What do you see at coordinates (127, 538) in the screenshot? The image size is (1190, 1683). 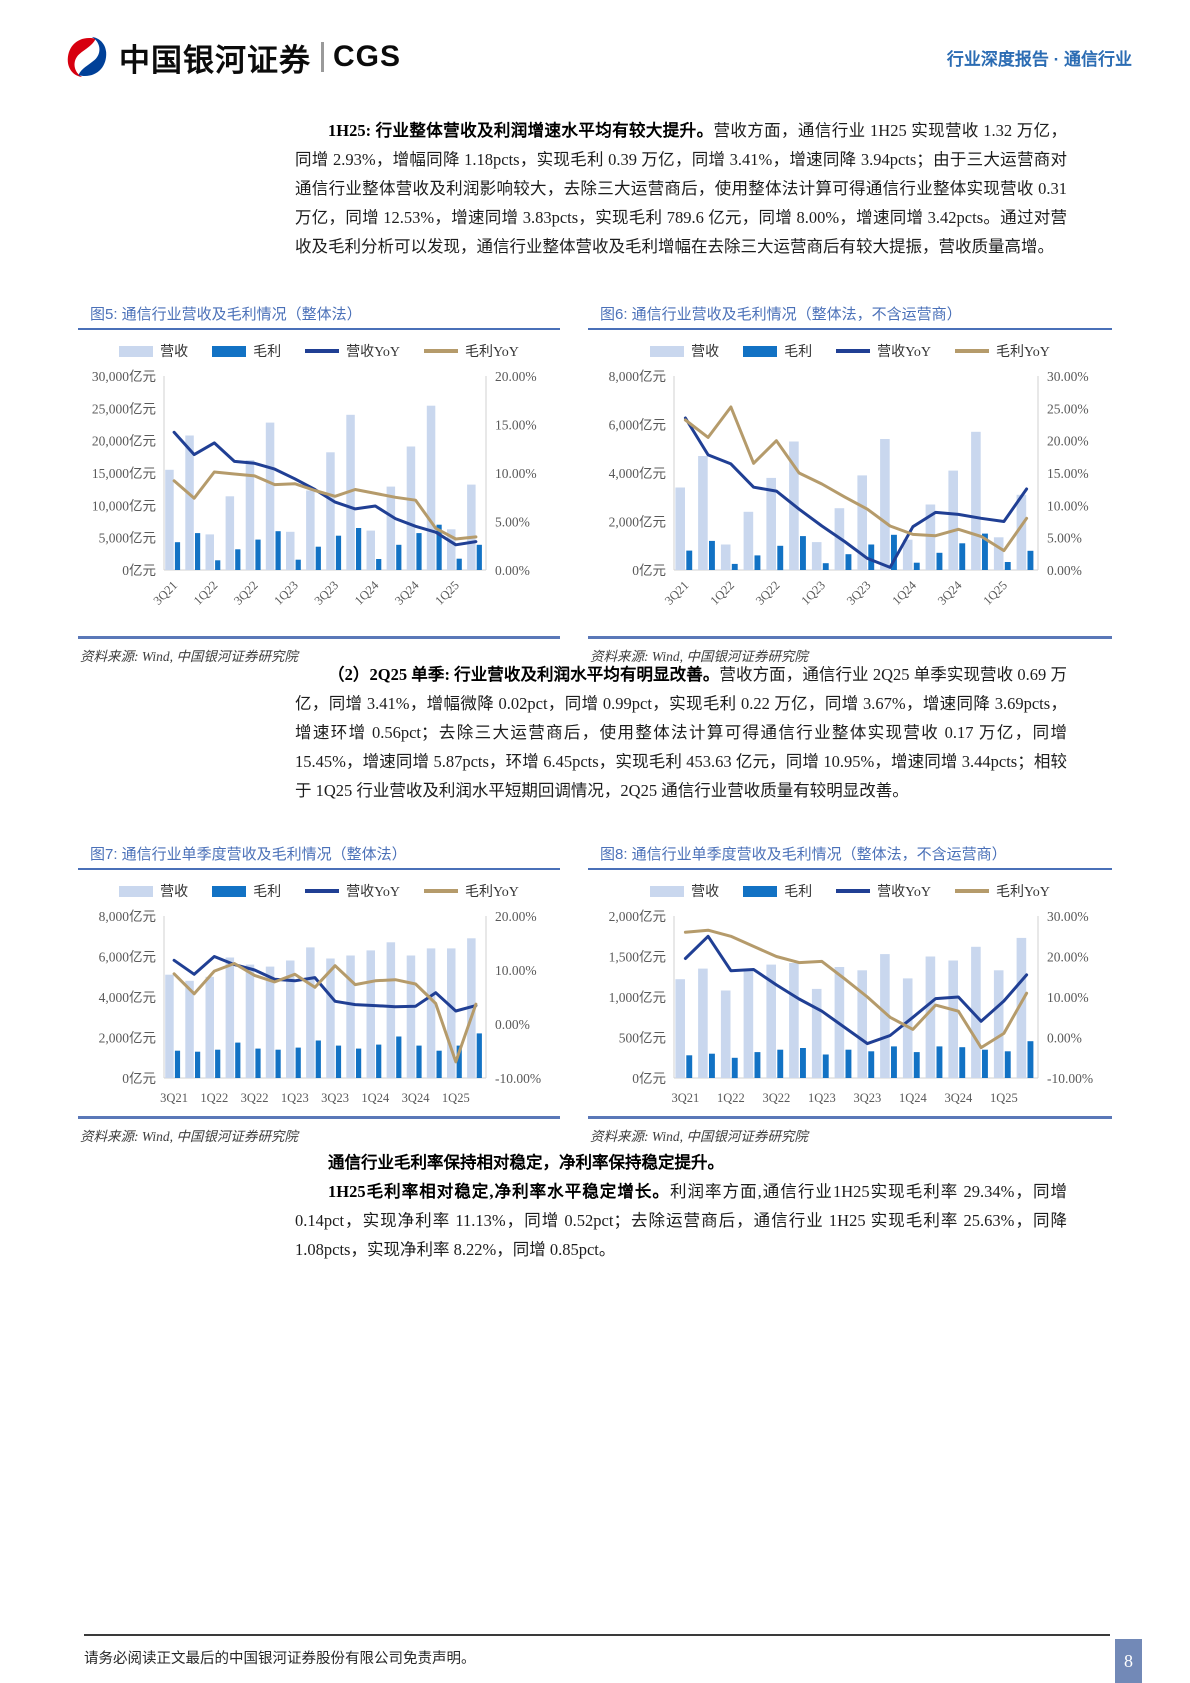 I see `svg-text: 5,000亿元` at bounding box center [127, 538].